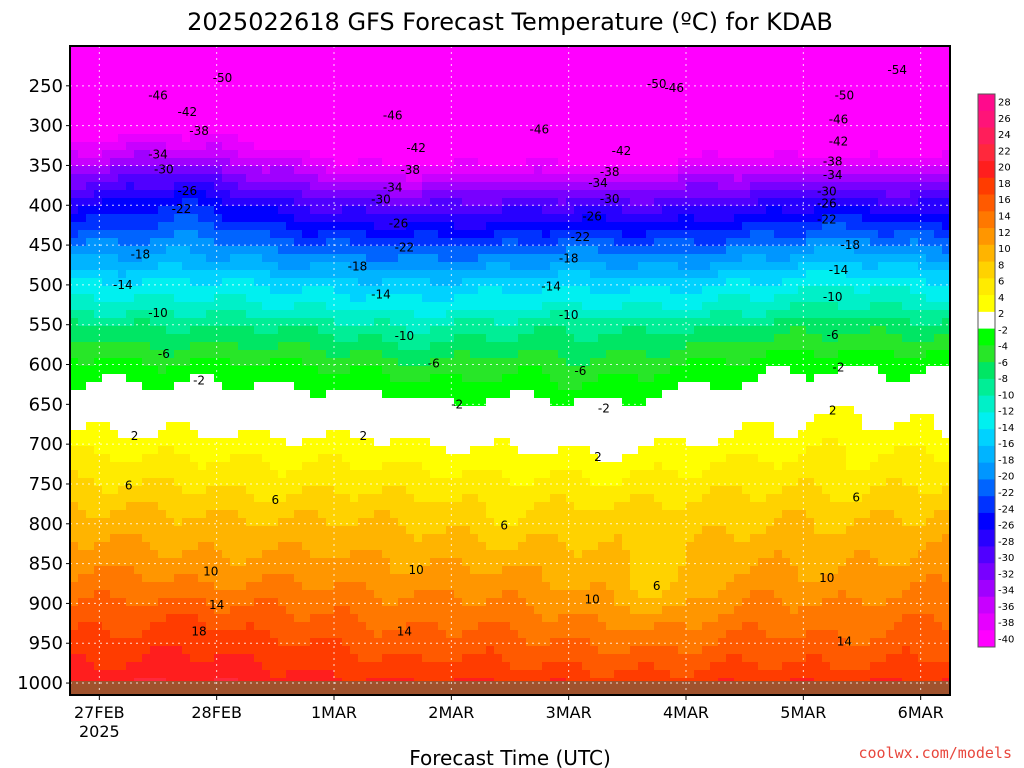 The height and width of the screenshot is (768, 1024). I want to click on colorbar-tick-label: 18, so click(1004, 184).